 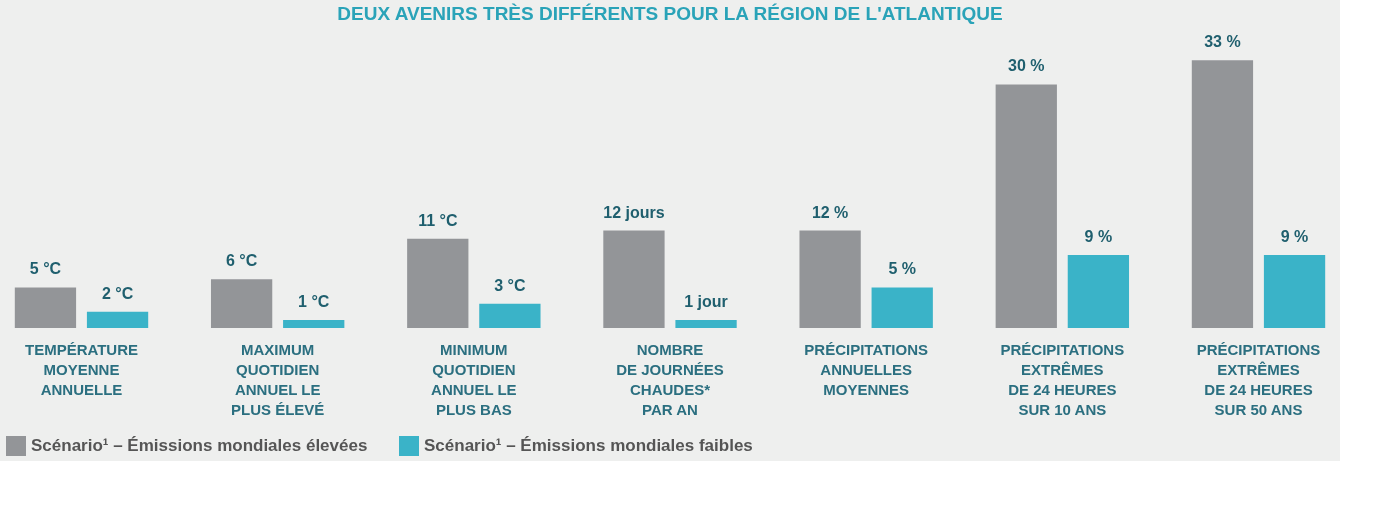 What do you see at coordinates (1026, 66) in the screenshot?
I see `data-label: 30 %` at bounding box center [1026, 66].